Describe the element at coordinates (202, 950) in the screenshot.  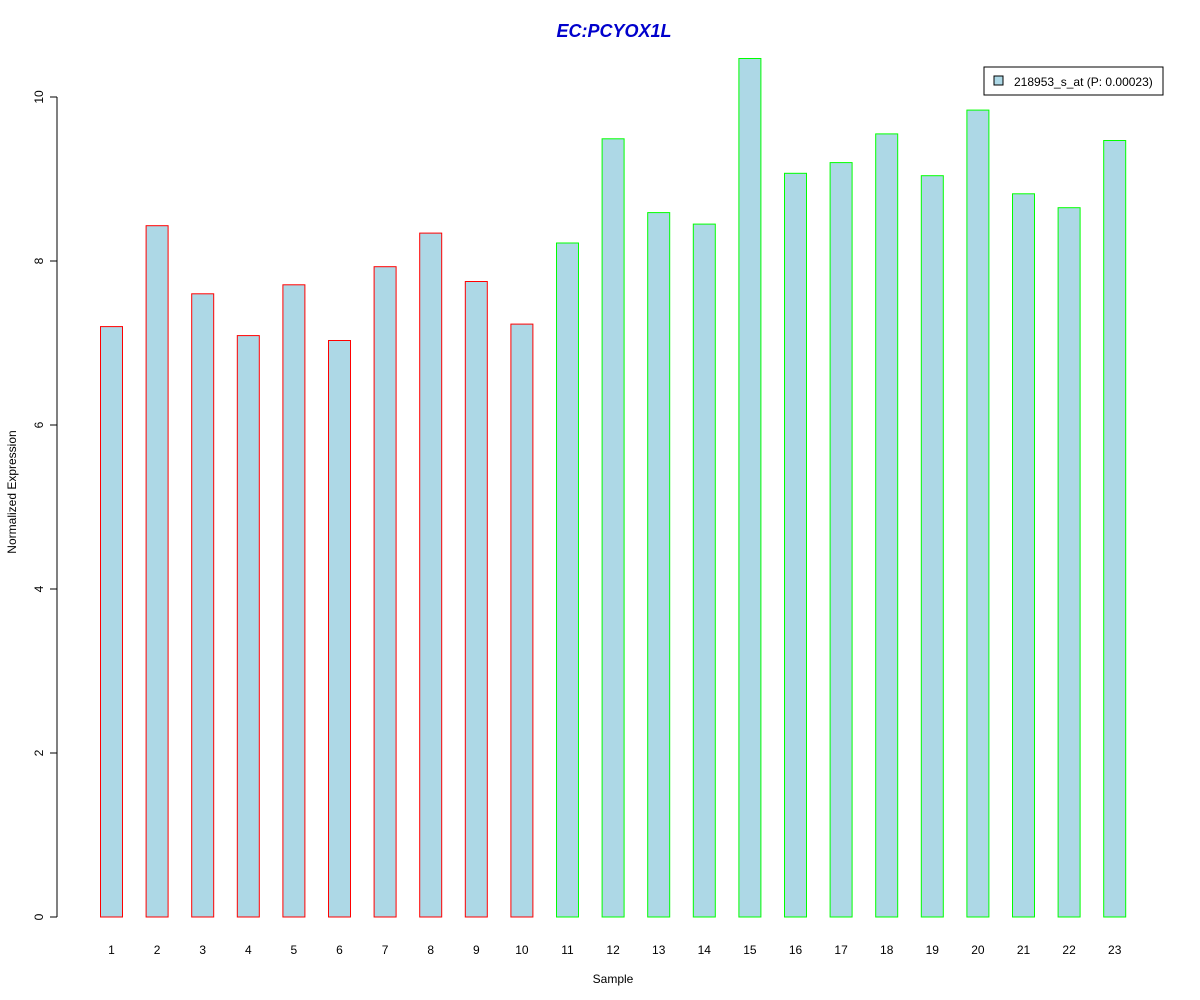
I see `x-tick-label: 3` at that location.